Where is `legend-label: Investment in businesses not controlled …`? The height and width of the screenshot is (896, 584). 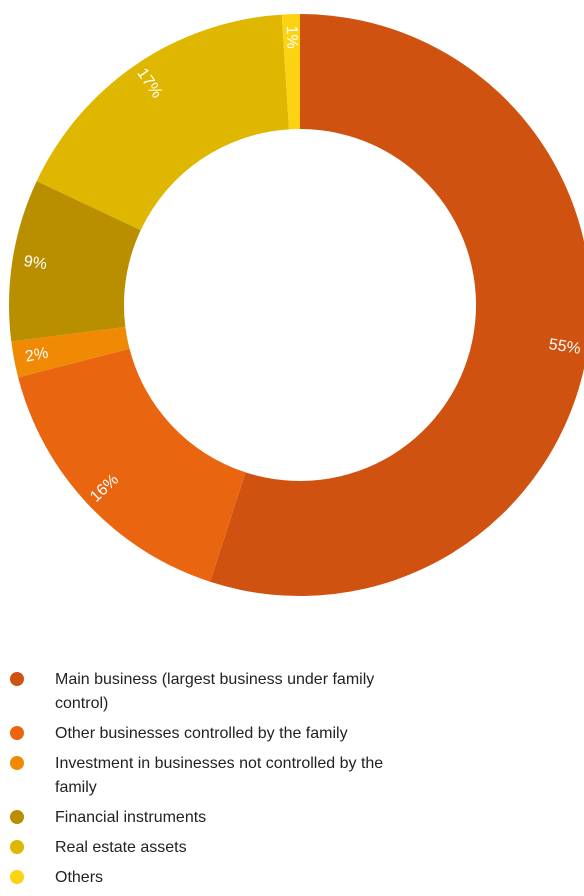 legend-label: Investment in businesses not controlled … is located at coordinates (219, 775).